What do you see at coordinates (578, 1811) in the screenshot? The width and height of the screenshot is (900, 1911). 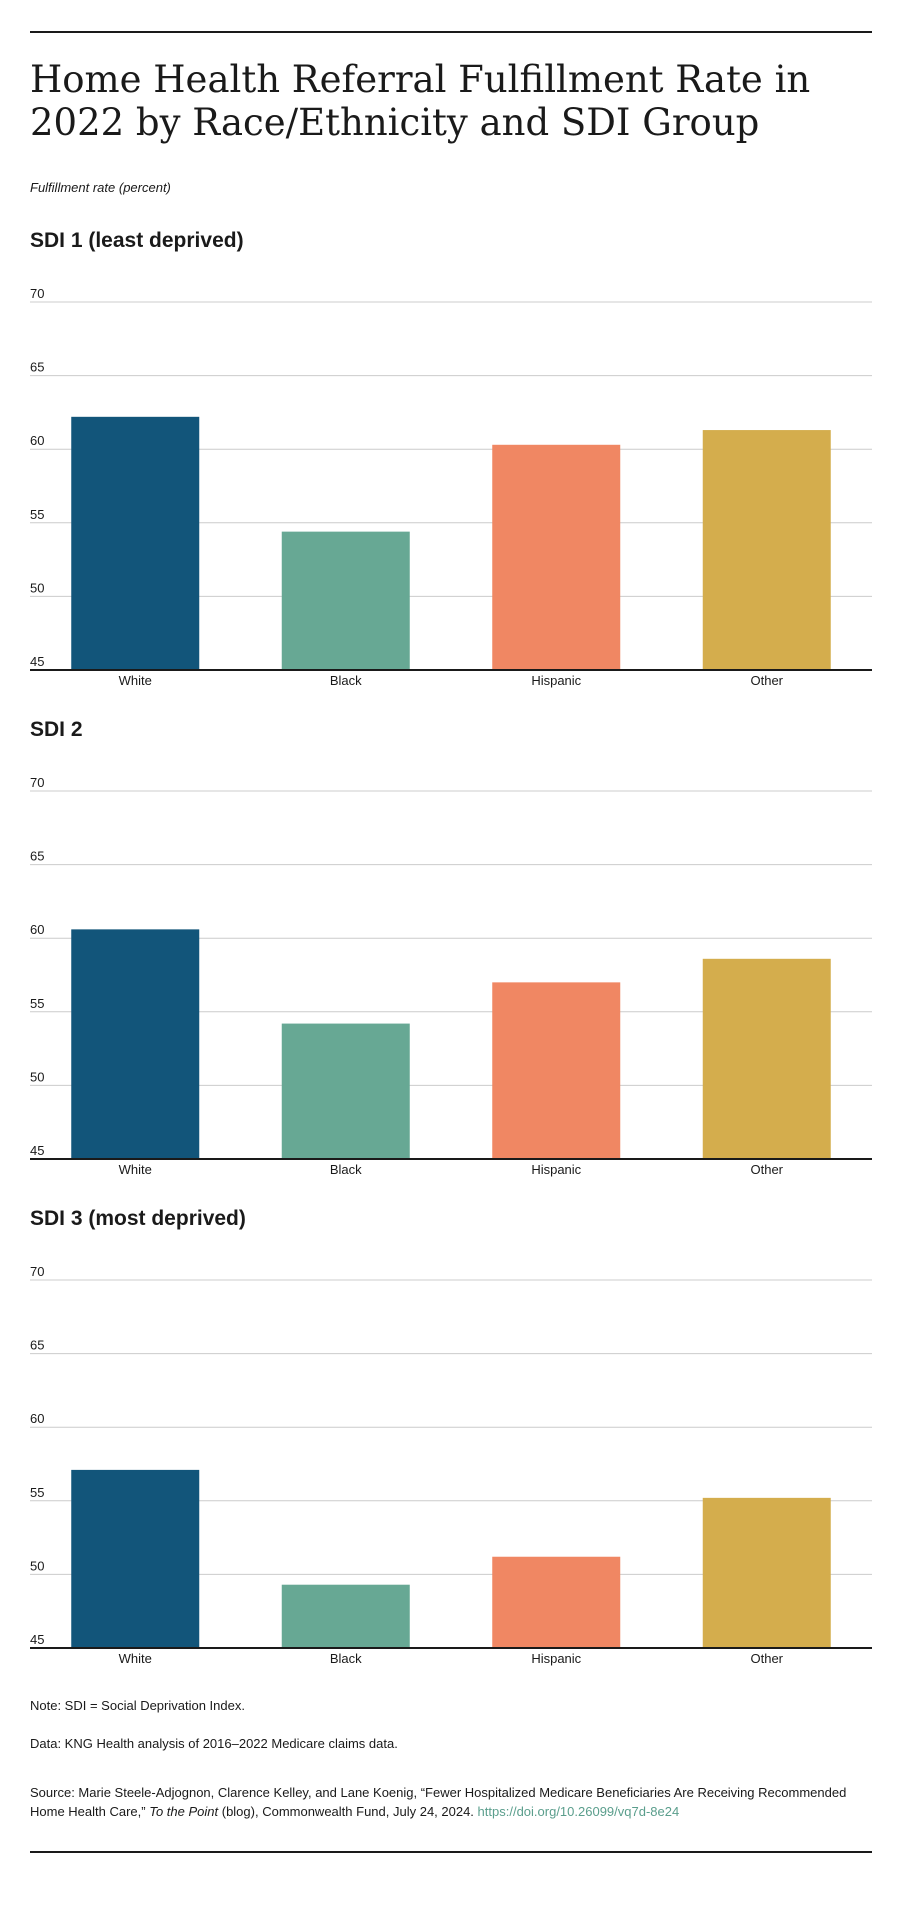 I see `source-link: https://doi.org/10.26099/vq7d-8e24` at bounding box center [578, 1811].